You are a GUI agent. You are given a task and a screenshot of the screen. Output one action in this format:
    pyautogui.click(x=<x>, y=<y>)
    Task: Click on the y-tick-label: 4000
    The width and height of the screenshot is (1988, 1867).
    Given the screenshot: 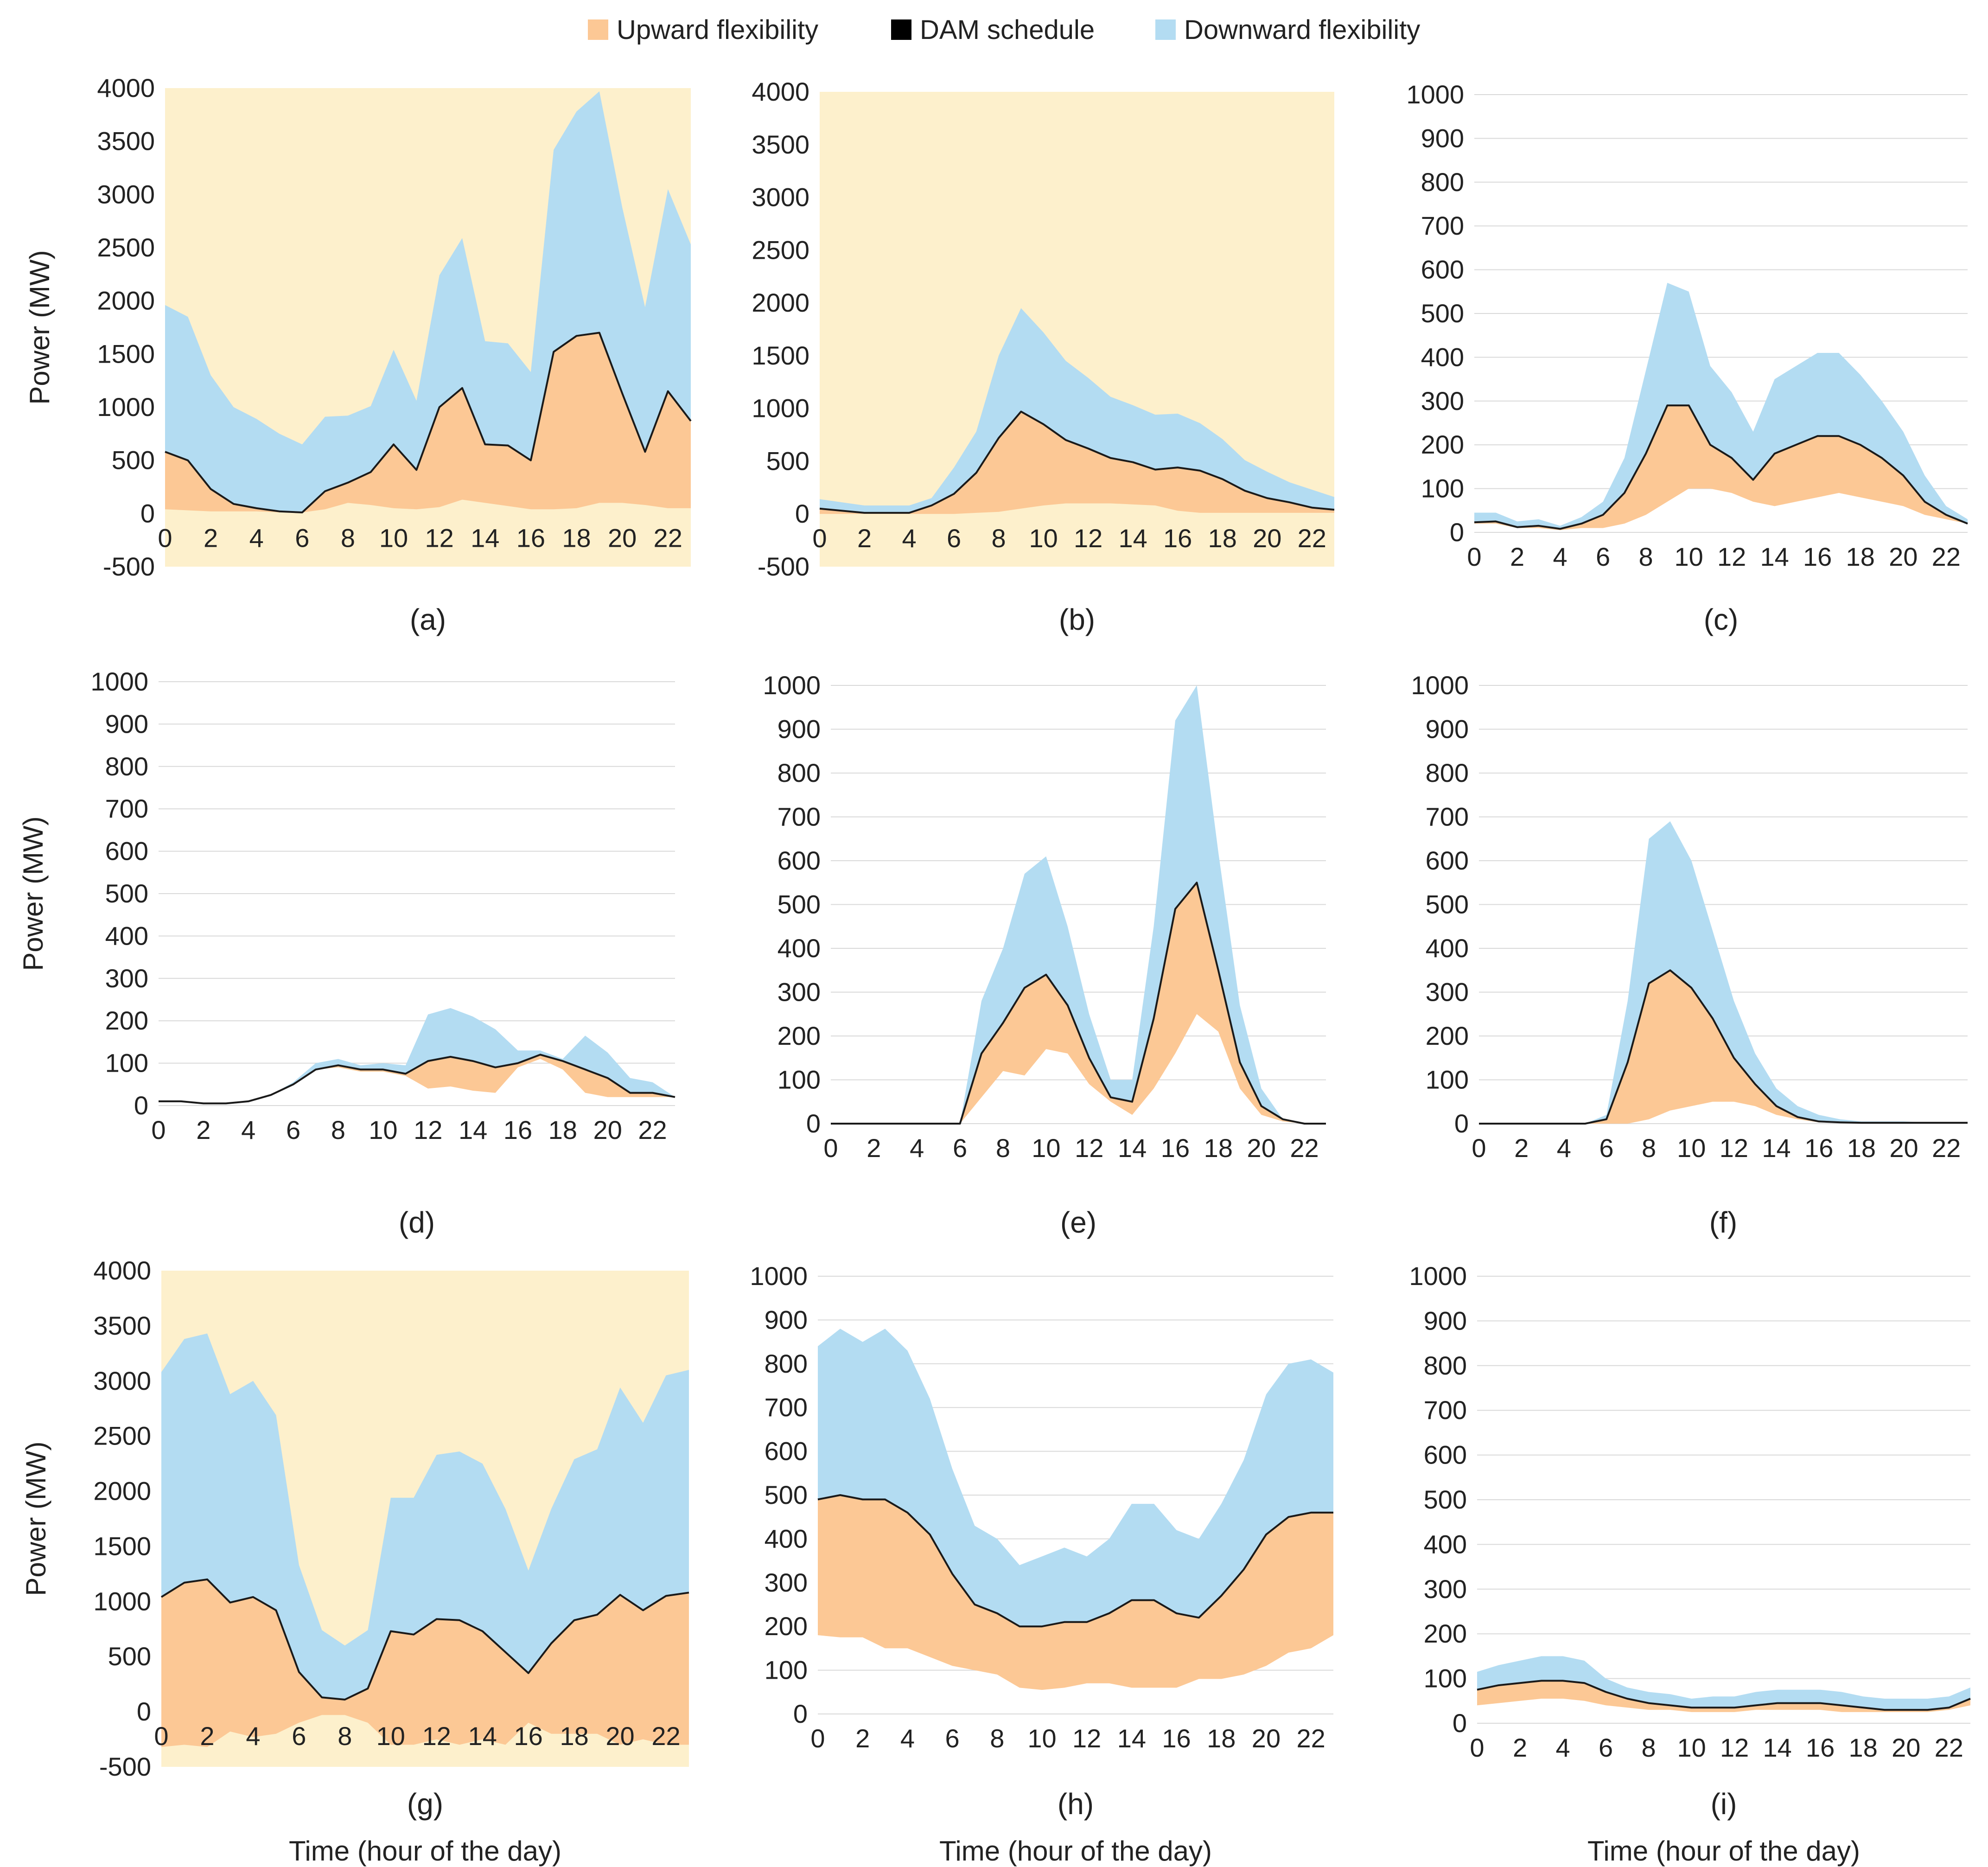 What is the action you would take?
    pyautogui.click(x=126, y=87)
    